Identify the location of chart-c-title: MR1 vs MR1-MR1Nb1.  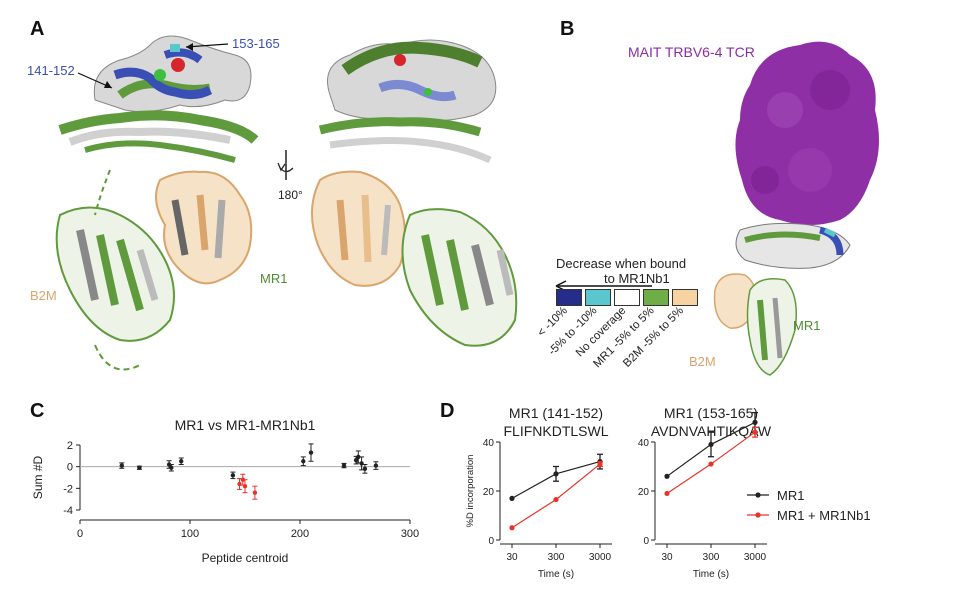
(245, 425).